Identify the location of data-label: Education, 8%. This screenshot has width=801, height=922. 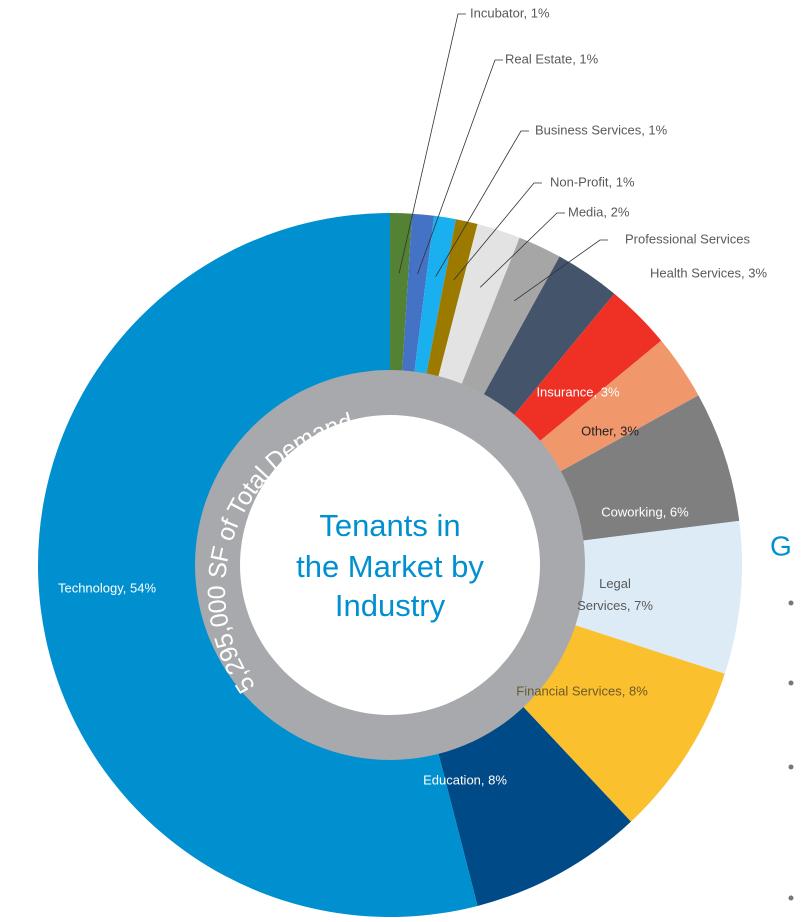
(465, 779).